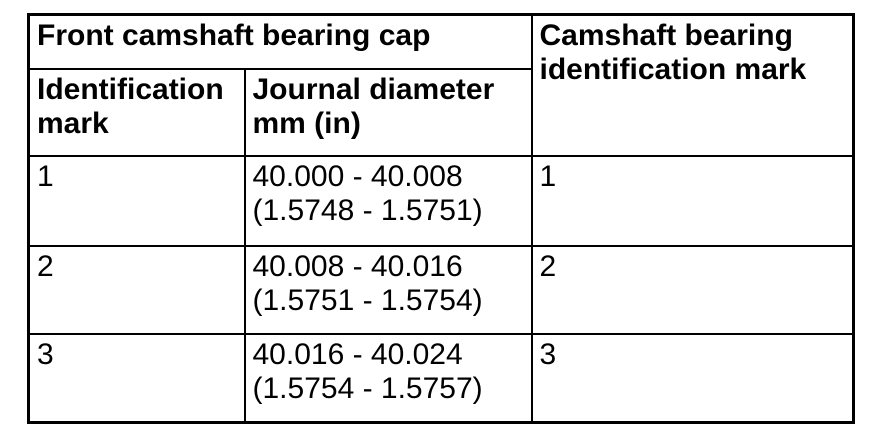 The width and height of the screenshot is (896, 446). Describe the element at coordinates (388, 200) in the screenshot. I see `cell-journal-diameter: 40.000 - 40.008 (1.5748 - 1.5751)` at that location.